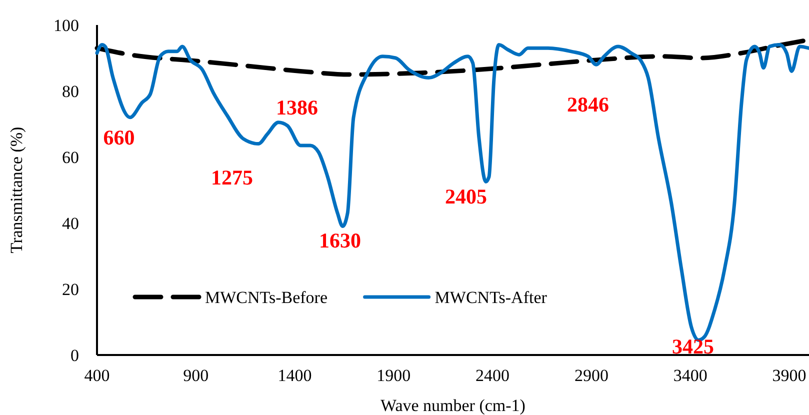 The width and height of the screenshot is (809, 415). I want to click on y-tick-label: 40, so click(70, 223).